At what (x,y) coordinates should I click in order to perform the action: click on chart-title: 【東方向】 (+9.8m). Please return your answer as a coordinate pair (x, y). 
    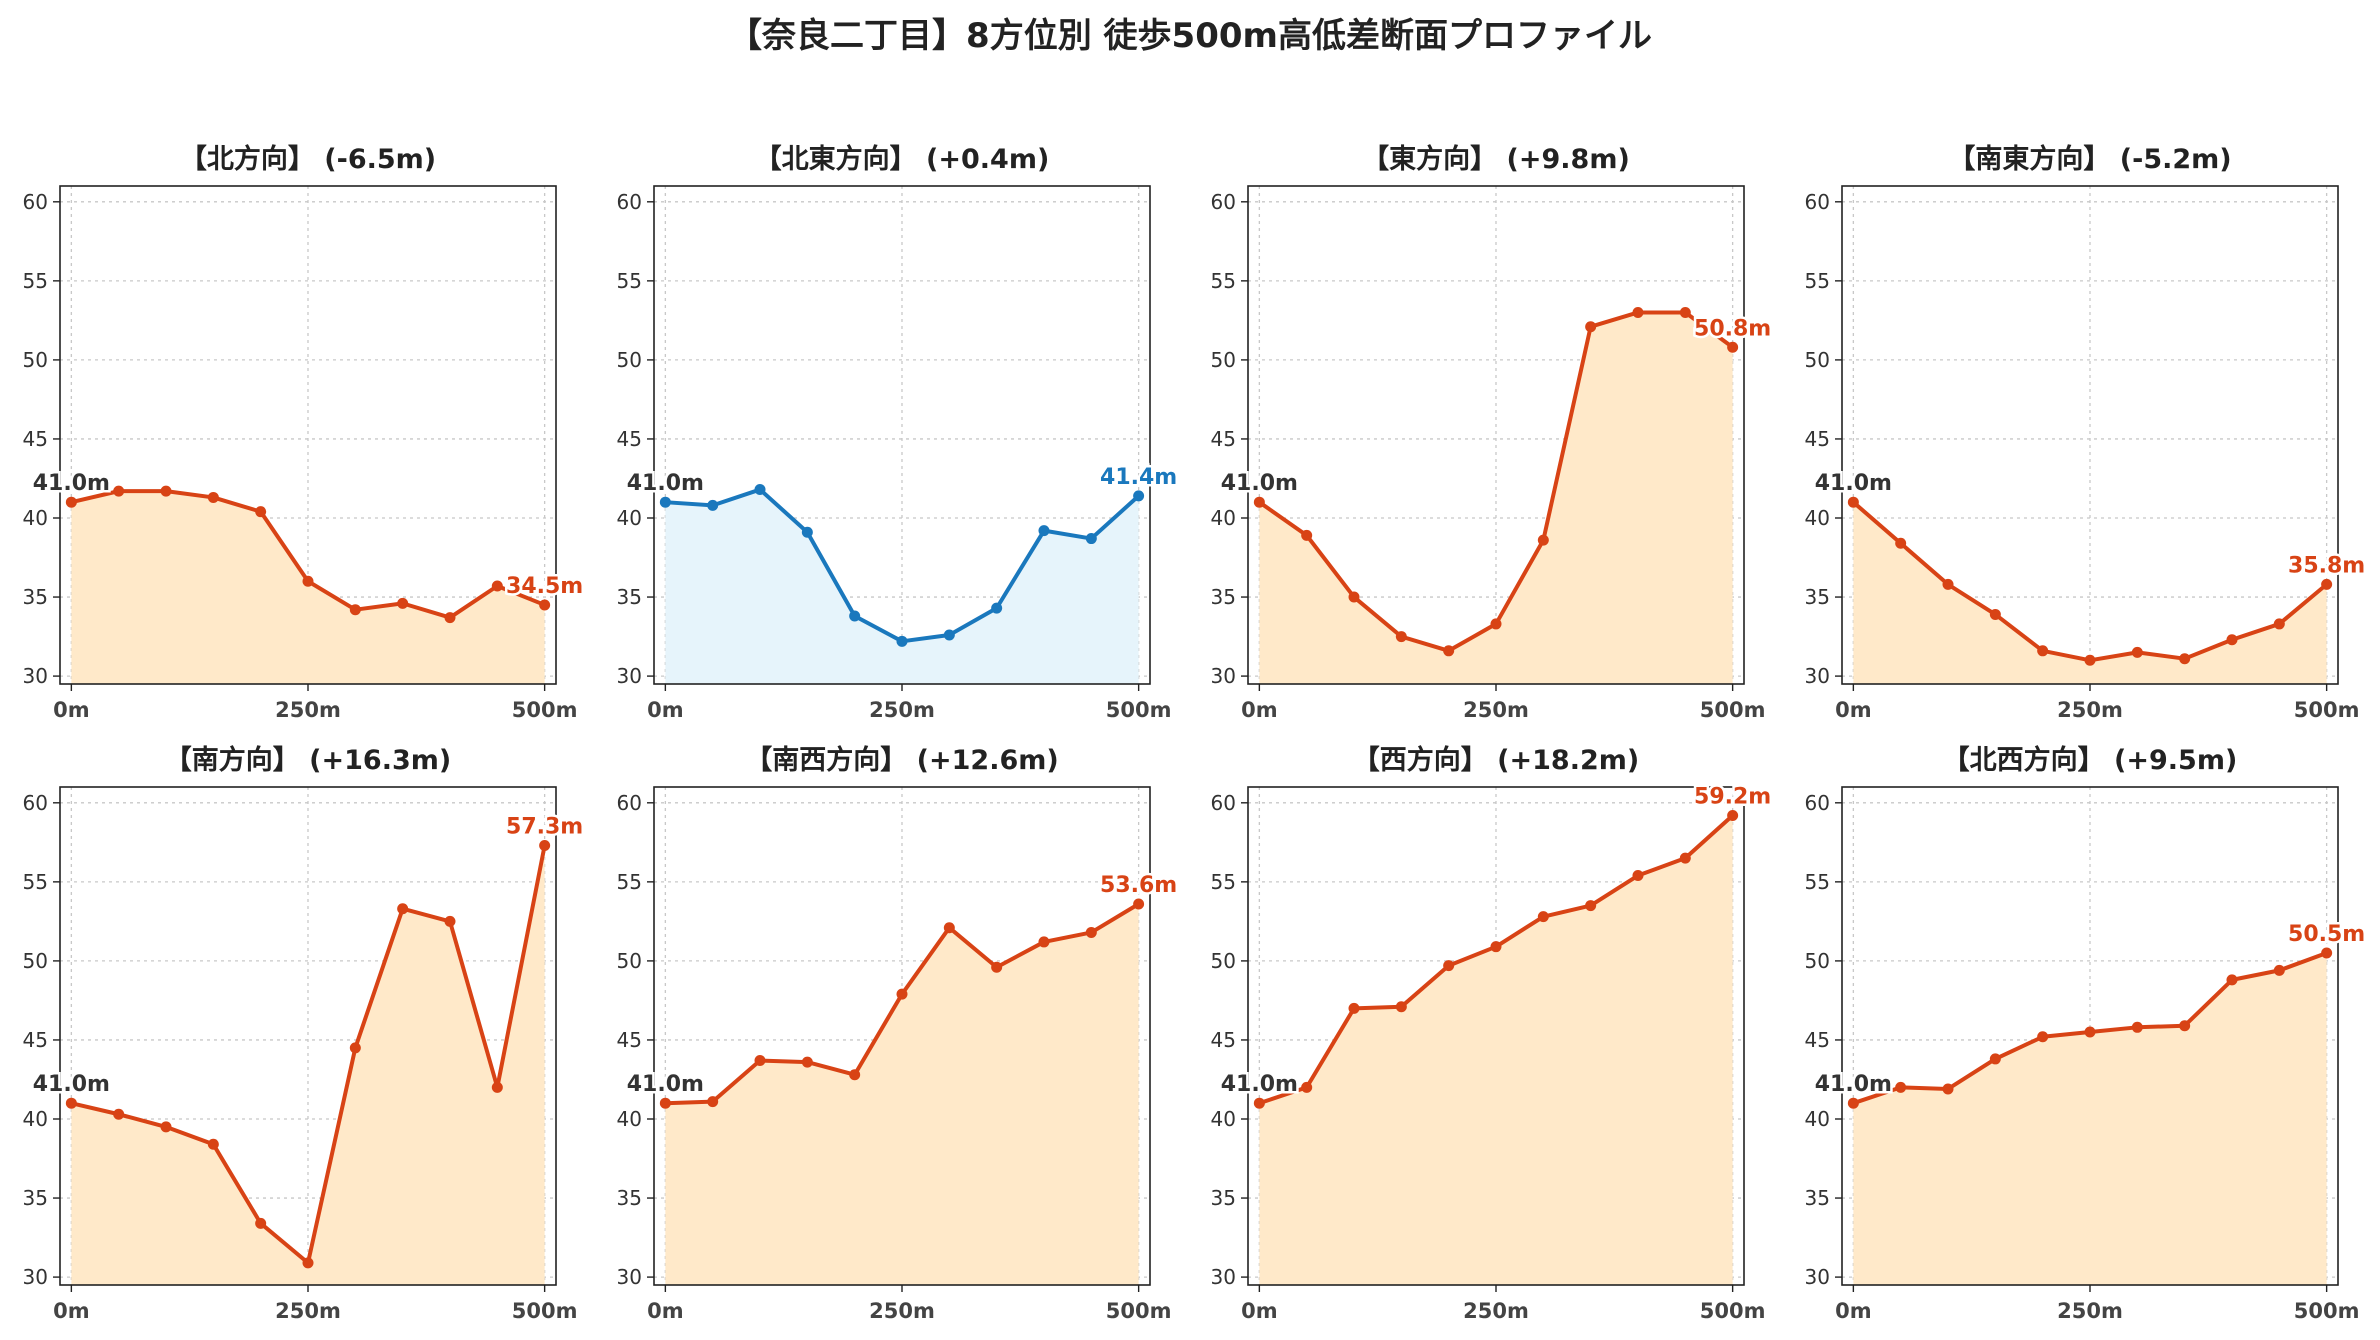
    Looking at the image, I should click on (1496, 159).